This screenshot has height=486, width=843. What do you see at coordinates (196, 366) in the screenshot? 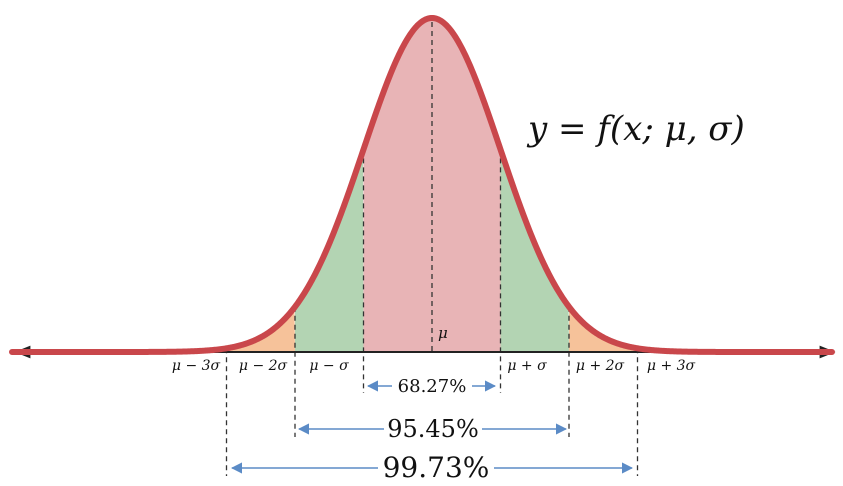
I see `tick-label-minus-3sigma: μ − 3σ` at bounding box center [196, 366].